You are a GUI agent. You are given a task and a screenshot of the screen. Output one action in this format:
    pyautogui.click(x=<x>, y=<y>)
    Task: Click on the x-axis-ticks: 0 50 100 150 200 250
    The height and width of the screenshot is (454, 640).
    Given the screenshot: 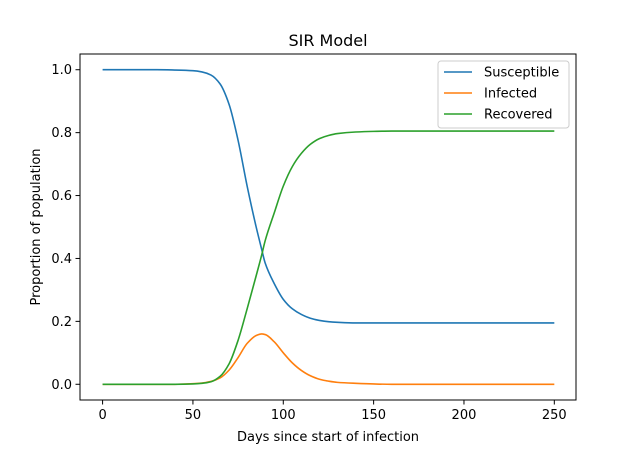 What is the action you would take?
    pyautogui.click(x=332, y=411)
    